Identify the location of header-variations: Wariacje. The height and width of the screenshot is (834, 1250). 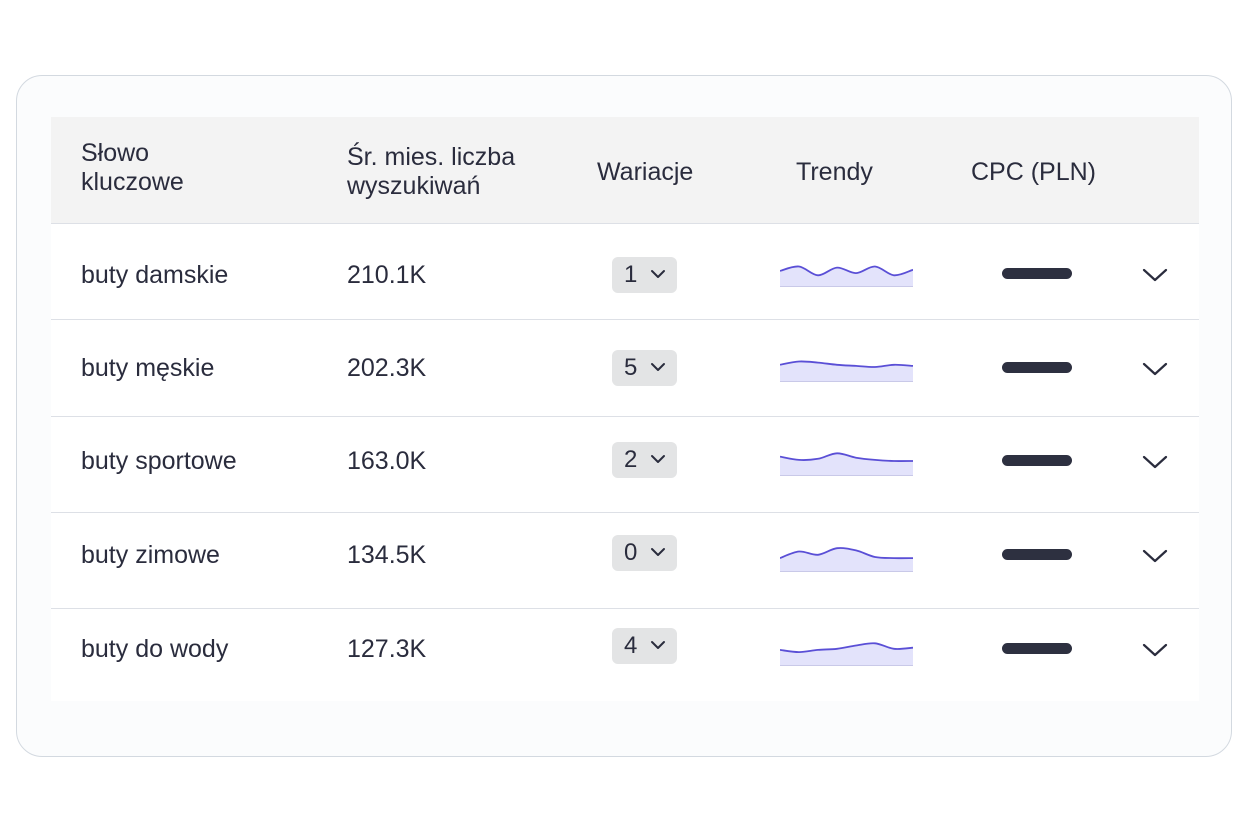
(645, 172).